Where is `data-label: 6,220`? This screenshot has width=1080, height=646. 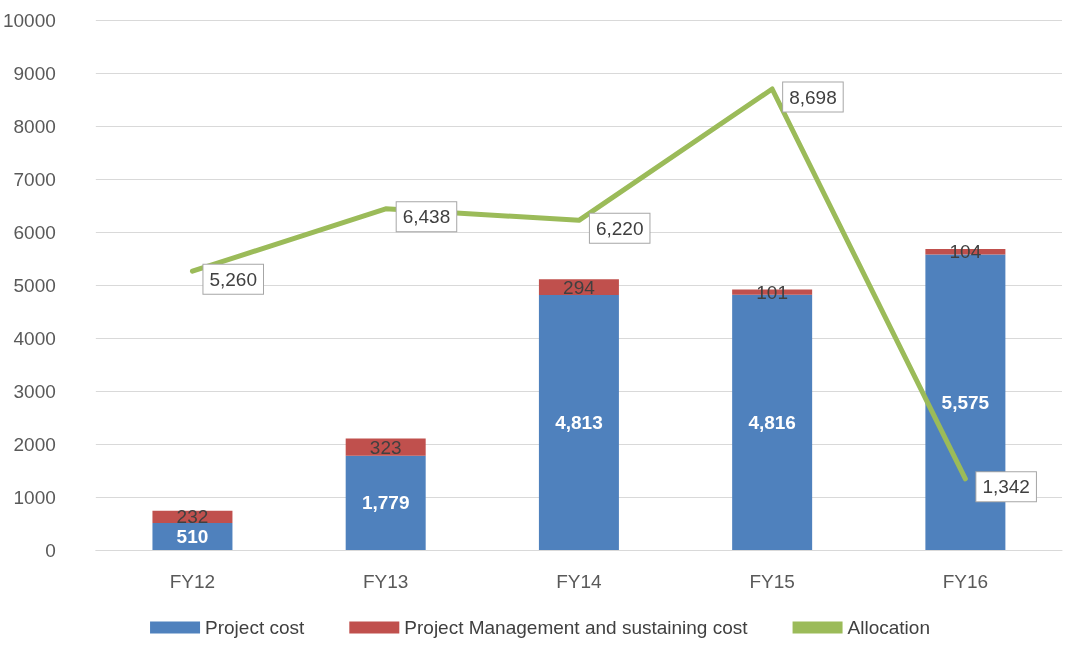
data-label: 6,220 is located at coordinates (619, 228).